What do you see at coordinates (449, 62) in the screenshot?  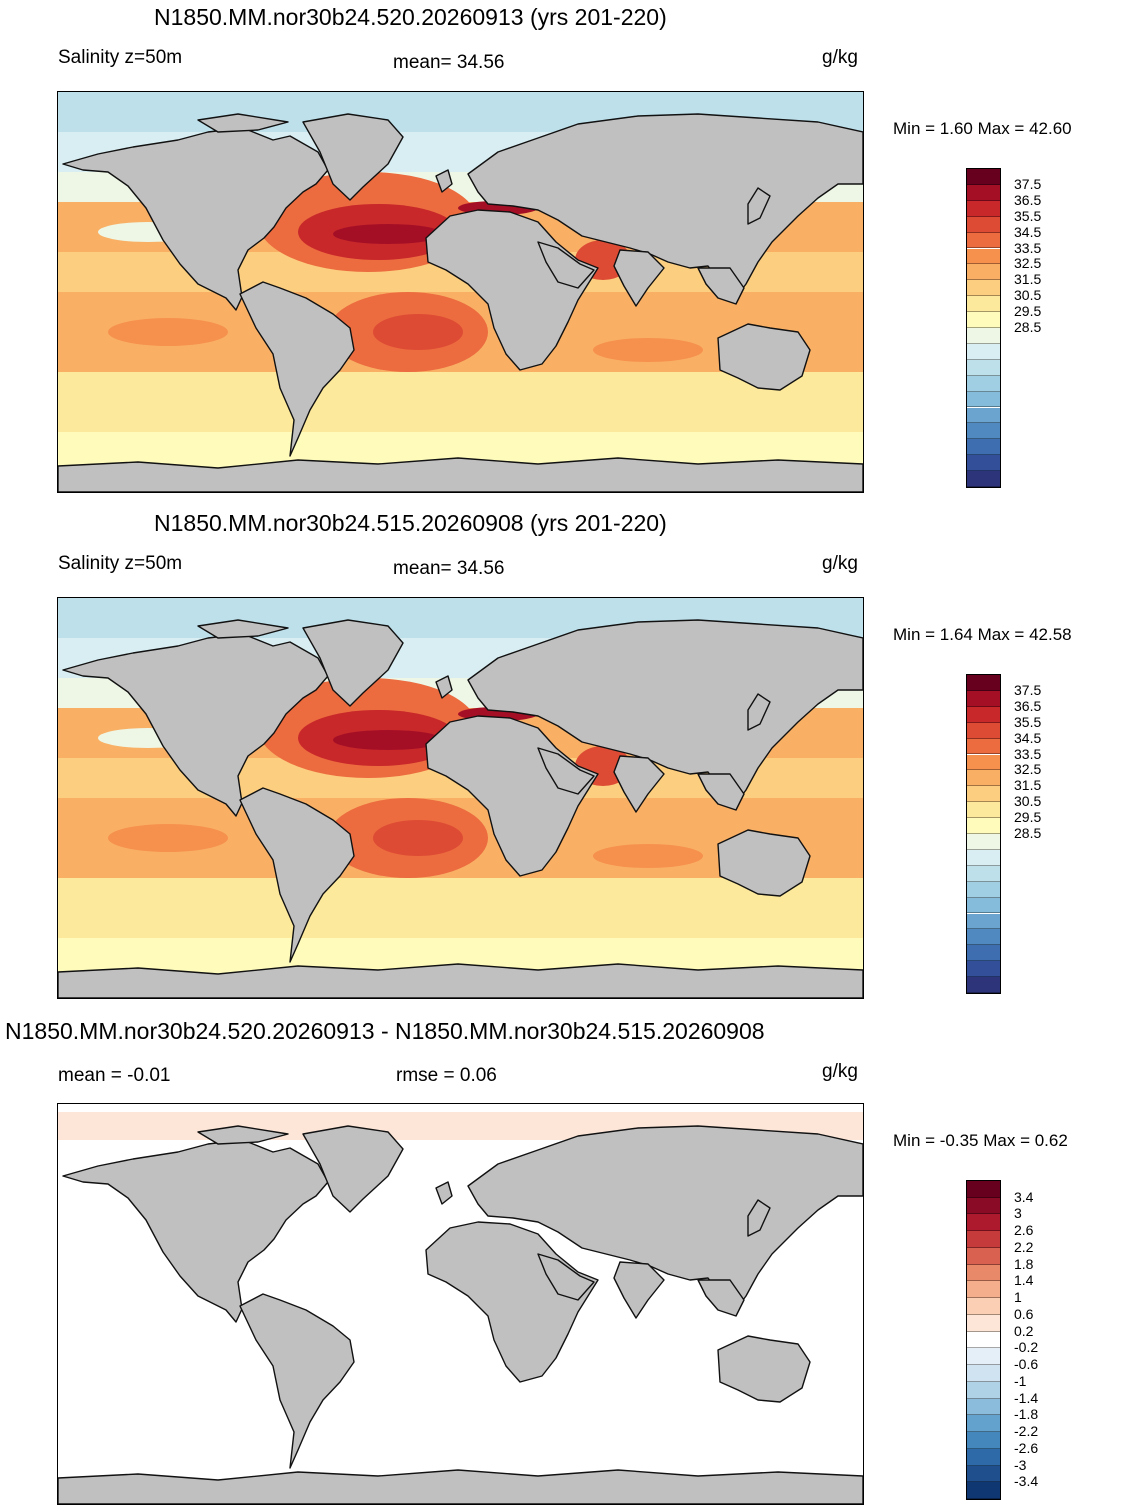 I see `panel-1-mean-label: mean= 34.56` at bounding box center [449, 62].